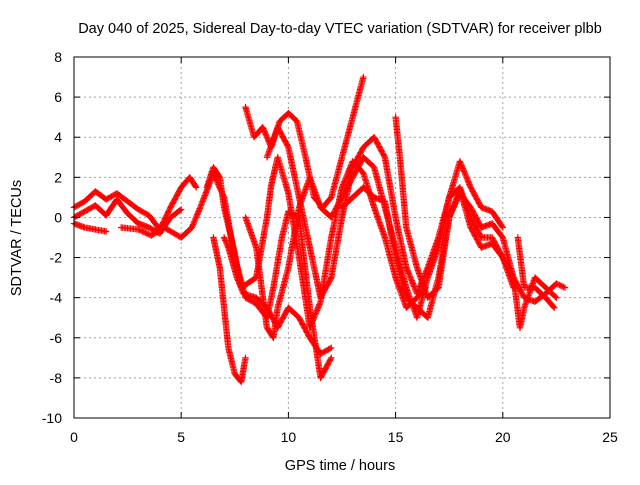 This screenshot has width=640, height=485. Describe the element at coordinates (58, 137) in the screenshot. I see `y-tick-label: 4` at that location.